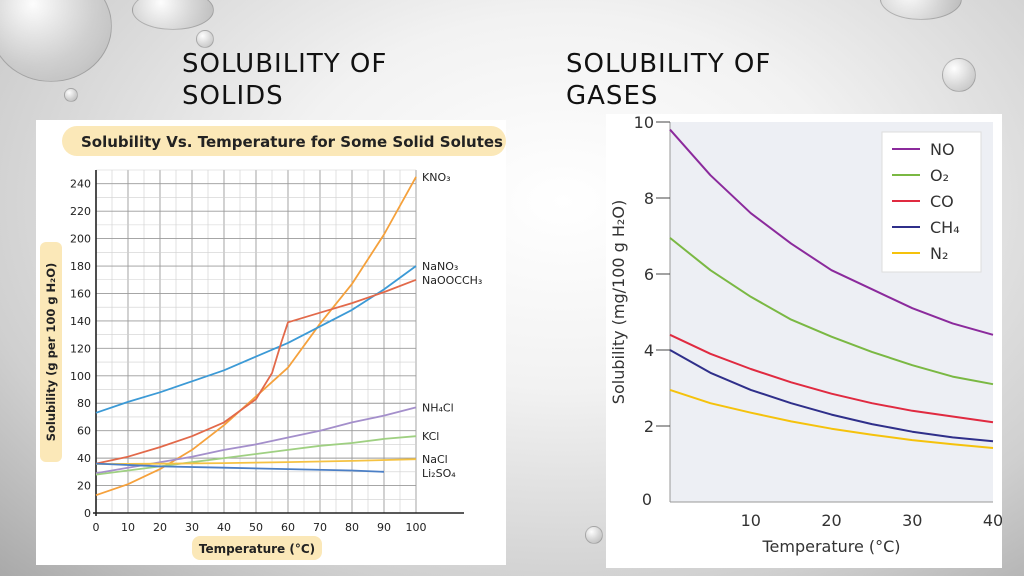 Image resolution: width=1024 pixels, height=576 pixels. I want to click on series-line-naoocch3, so click(256, 371).